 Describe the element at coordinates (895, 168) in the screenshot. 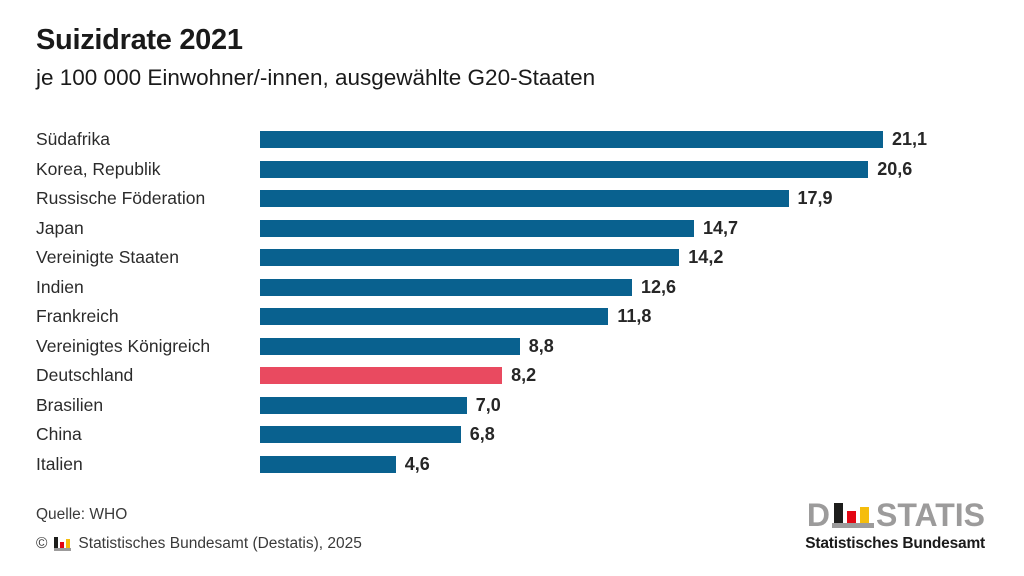

I see `bar-value-label: 20,6` at that location.